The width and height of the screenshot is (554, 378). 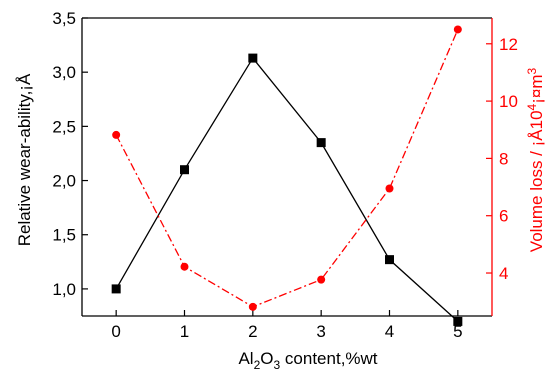 I want to click on left-tick-label: 2,5, so click(x=64, y=126).